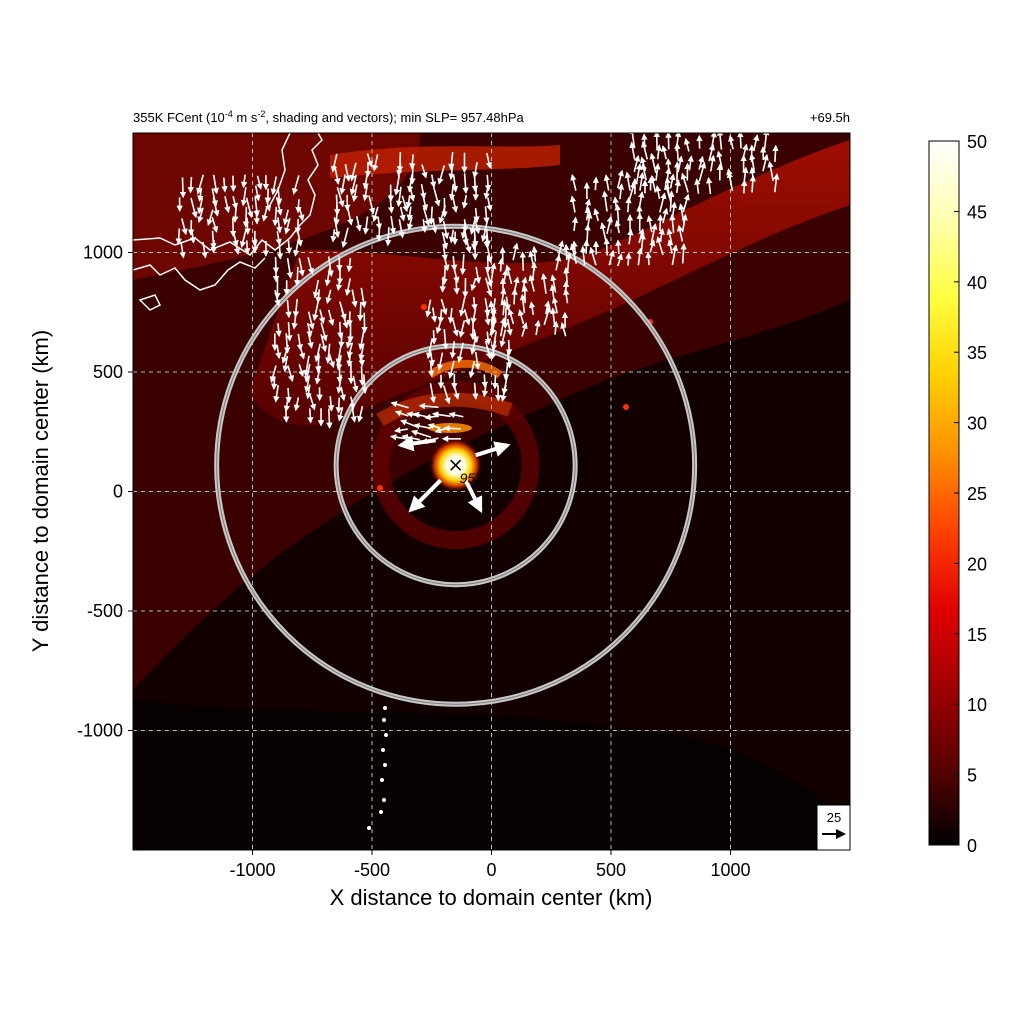 The image size is (1024, 1024). What do you see at coordinates (491, 897) in the screenshot?
I see `x-axis-label: X distance to domain center (km)` at bounding box center [491, 897].